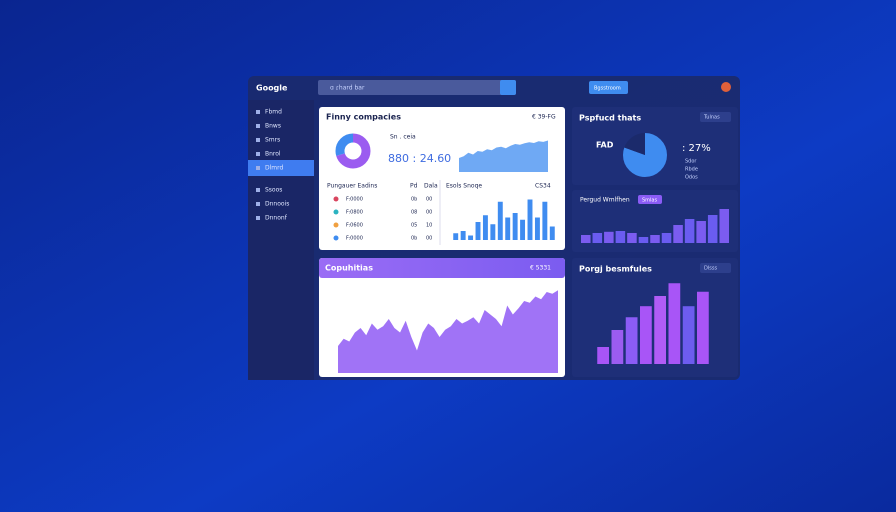  Describe the element at coordinates (540, 268) in the screenshot. I see `panel-badge: € 5331` at that location.